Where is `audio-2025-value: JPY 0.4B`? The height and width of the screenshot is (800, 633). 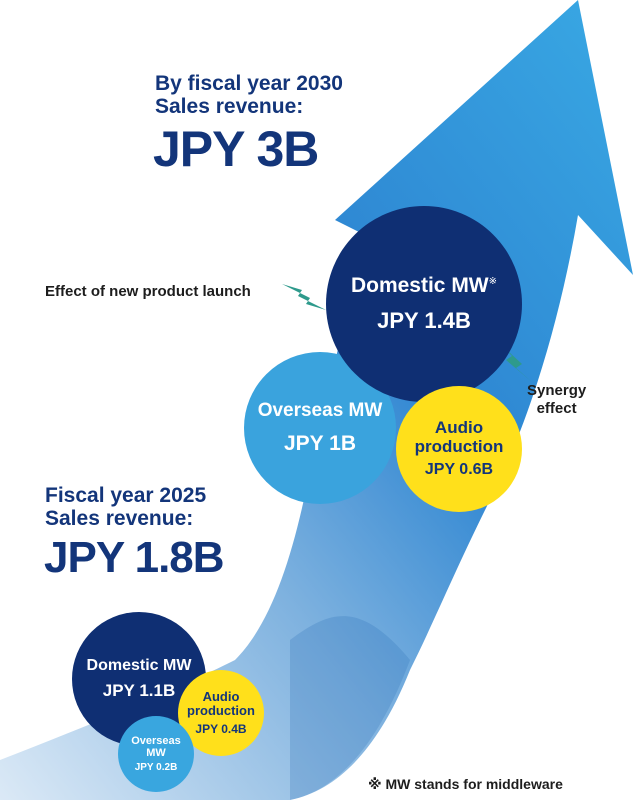 audio-2025-value: JPY 0.4B is located at coordinates (221, 729).